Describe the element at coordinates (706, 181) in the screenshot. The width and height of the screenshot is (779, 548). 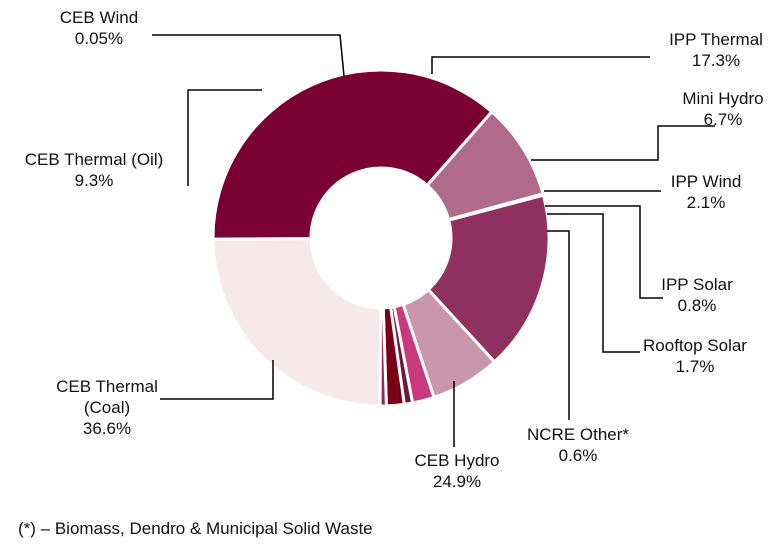
I see `slice-name-label: IPP Wind` at that location.